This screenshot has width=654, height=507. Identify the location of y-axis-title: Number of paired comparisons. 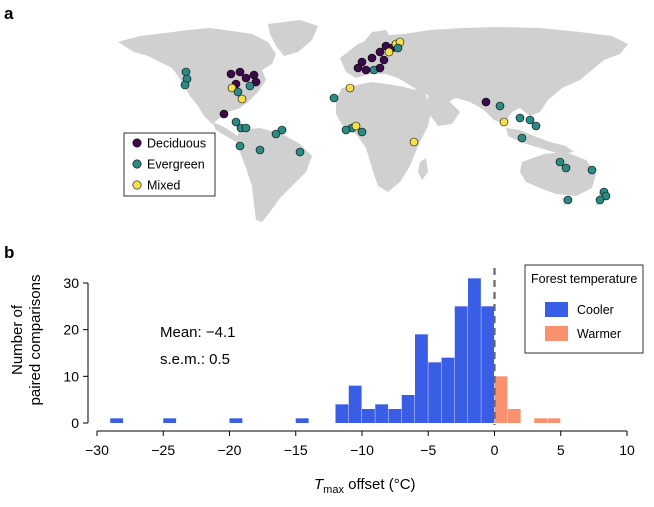
(26, 340).